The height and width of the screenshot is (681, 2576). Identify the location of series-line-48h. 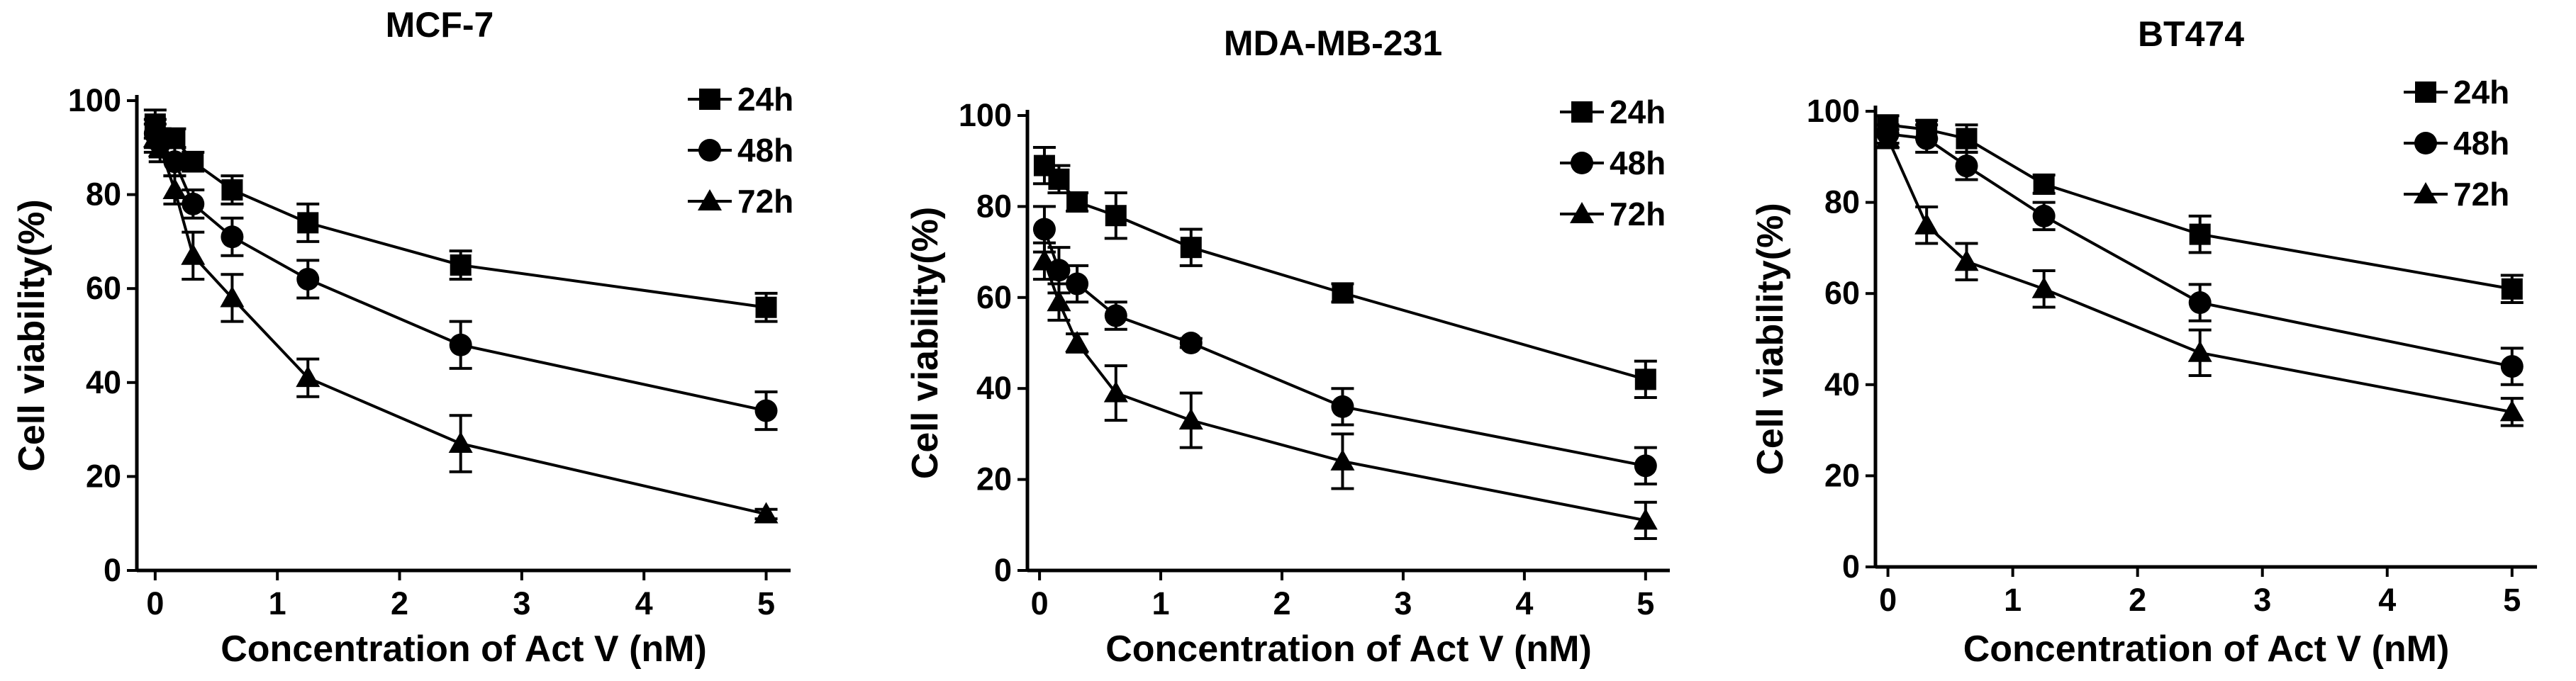
(1344, 348).